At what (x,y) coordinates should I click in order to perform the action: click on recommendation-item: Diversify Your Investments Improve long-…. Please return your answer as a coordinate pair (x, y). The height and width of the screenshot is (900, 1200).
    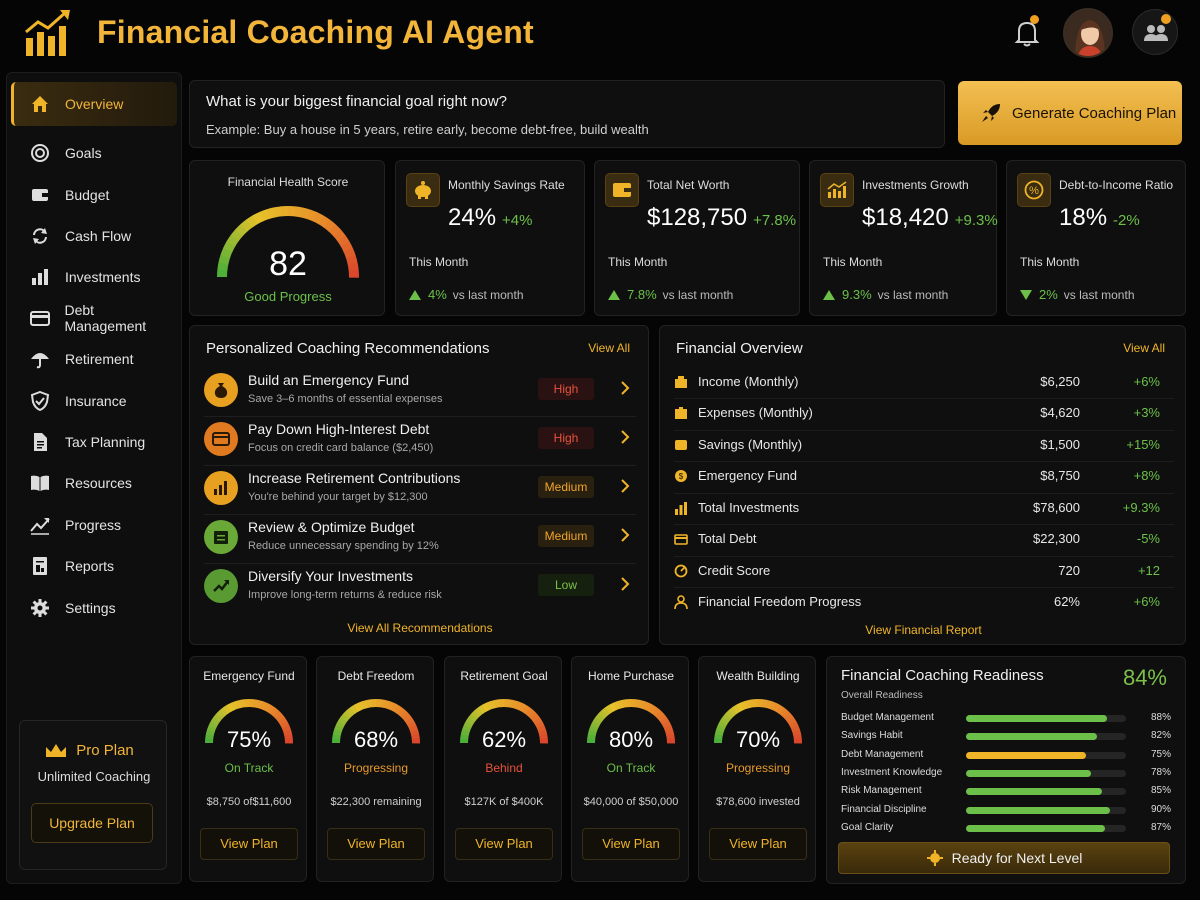
    Looking at the image, I should click on (421, 586).